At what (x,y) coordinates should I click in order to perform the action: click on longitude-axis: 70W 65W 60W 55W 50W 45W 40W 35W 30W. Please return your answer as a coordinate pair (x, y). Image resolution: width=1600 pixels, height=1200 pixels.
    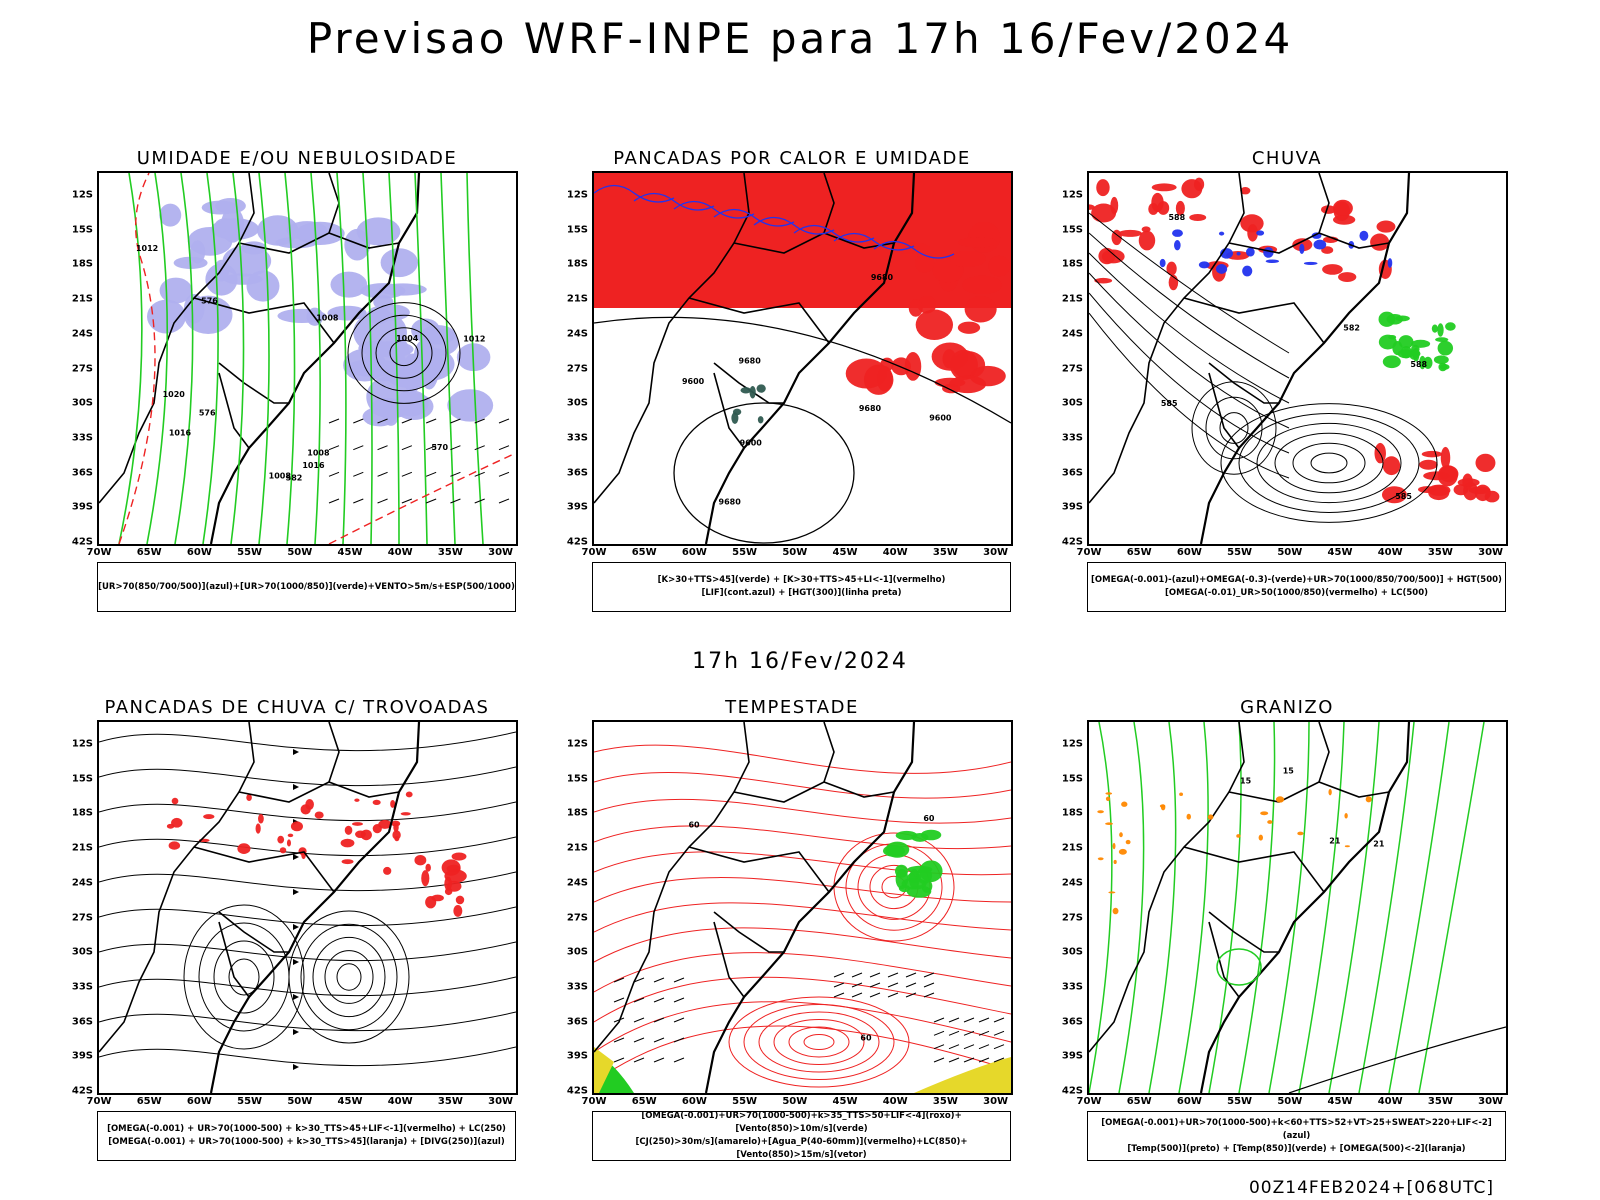
    Looking at the image, I should click on (1292, 553).